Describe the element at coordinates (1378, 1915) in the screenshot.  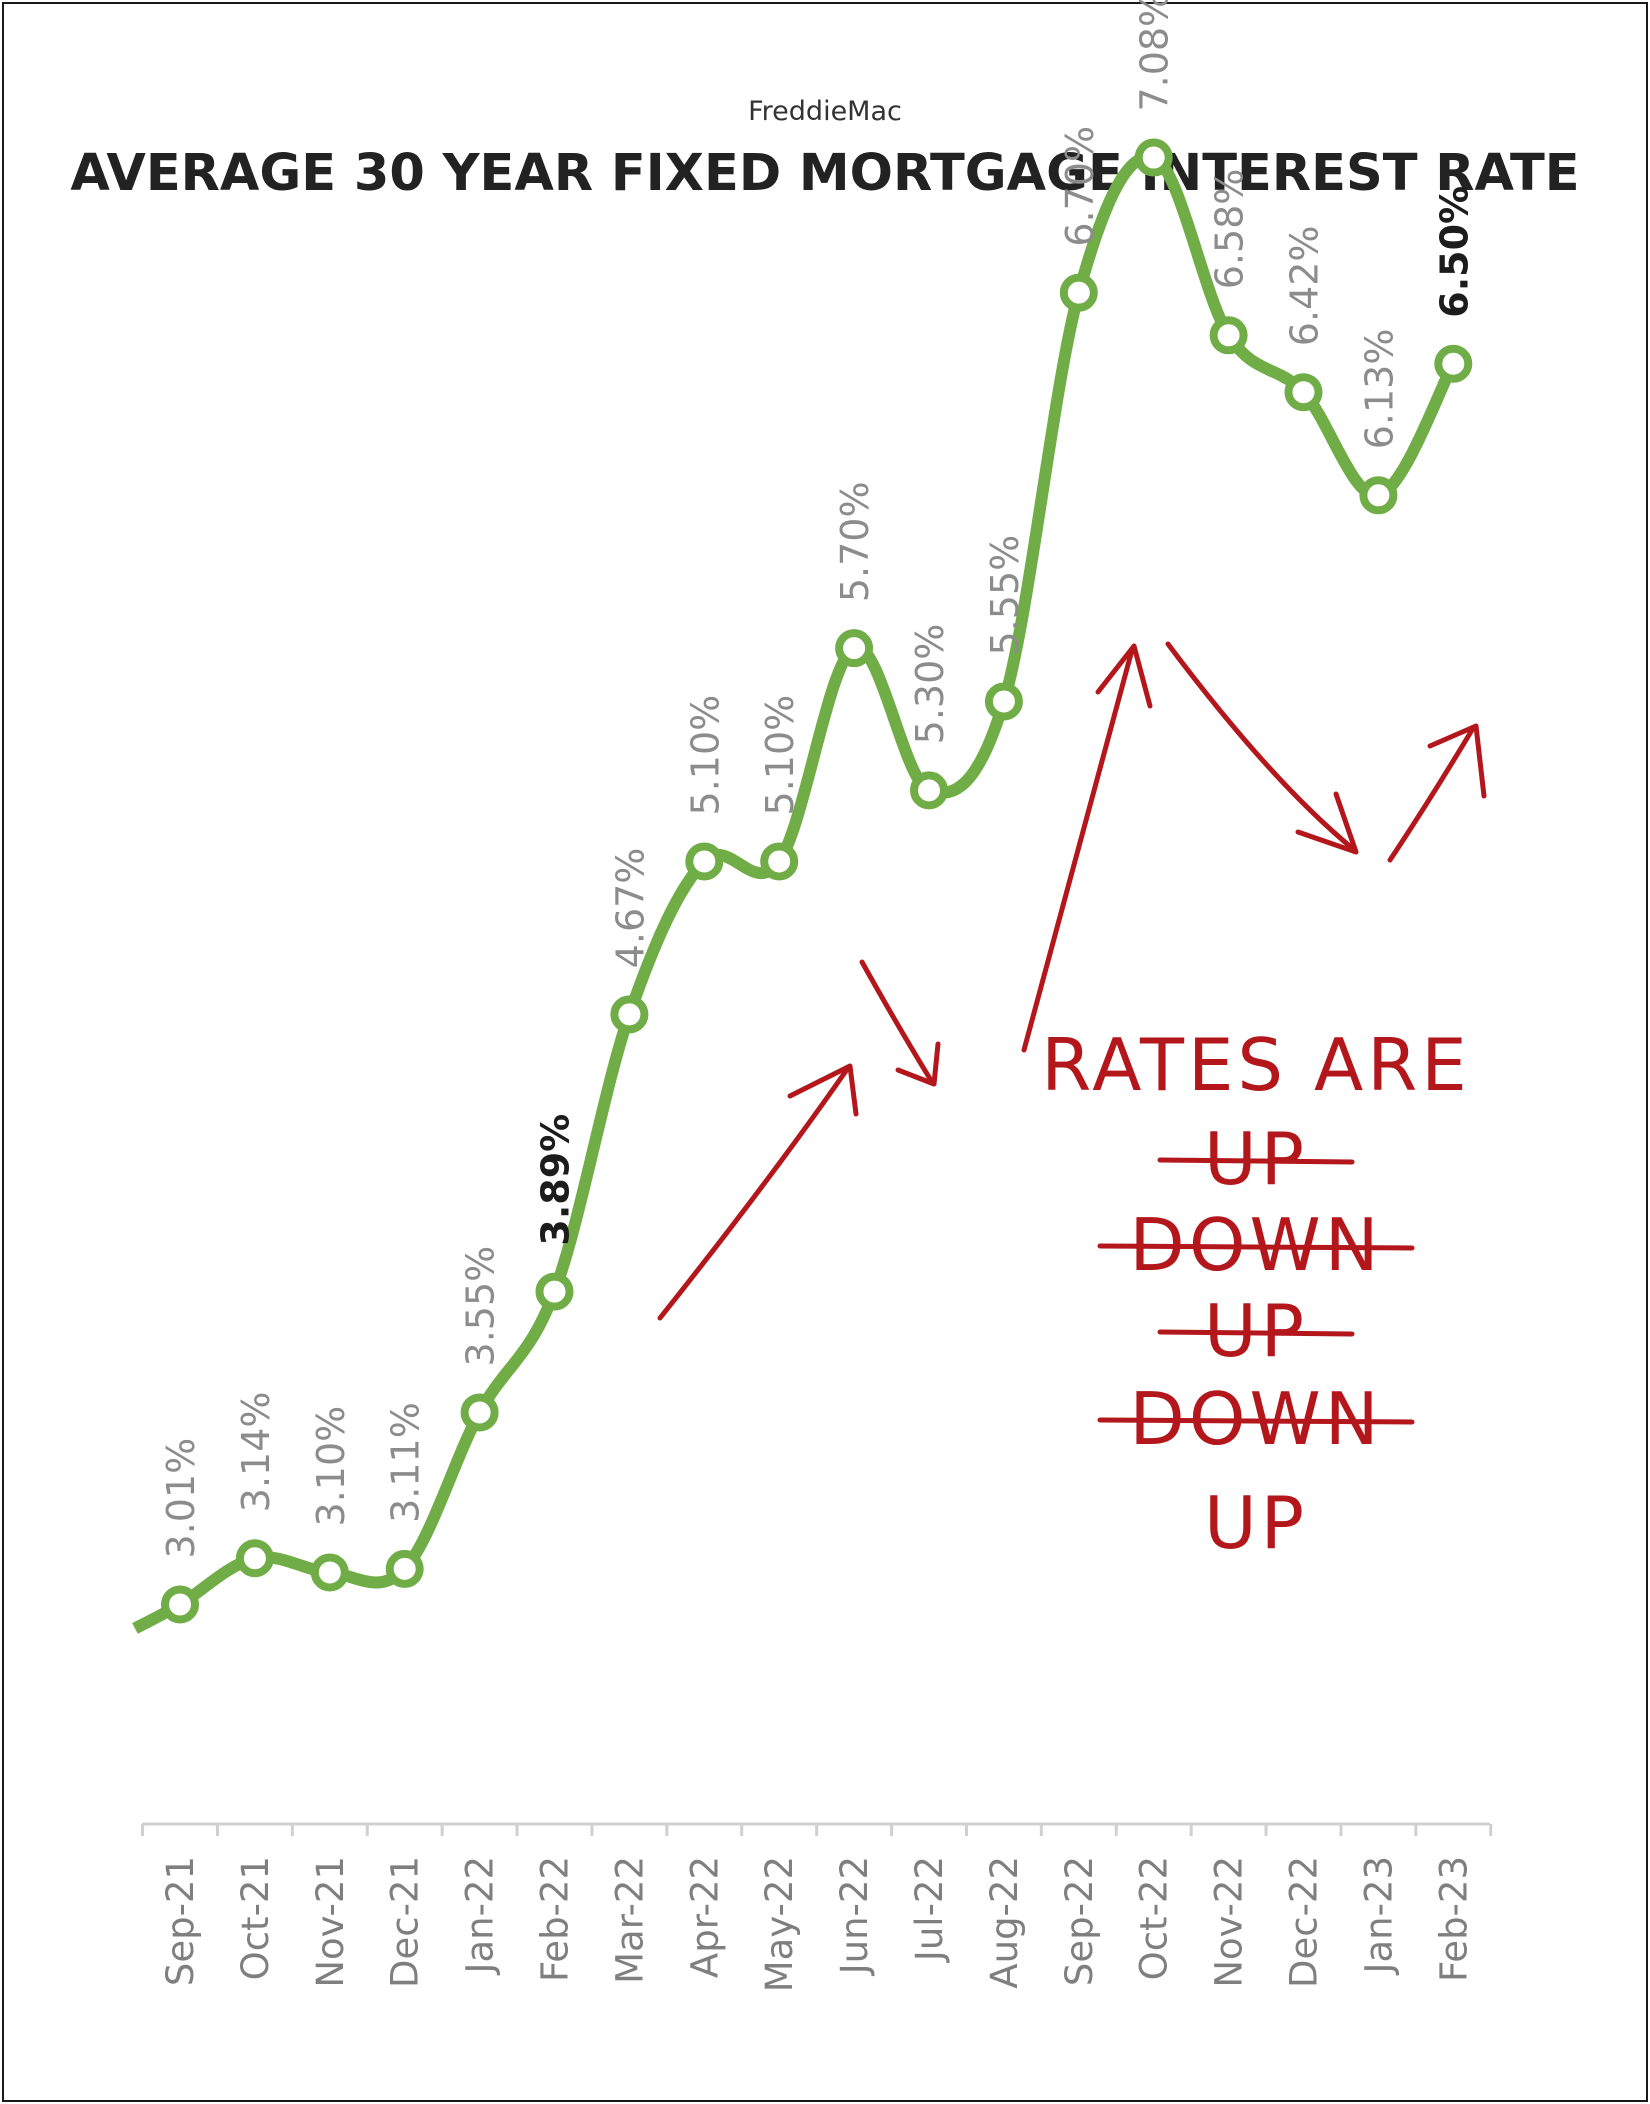
I see `x-tick-label: Jan-23` at that location.